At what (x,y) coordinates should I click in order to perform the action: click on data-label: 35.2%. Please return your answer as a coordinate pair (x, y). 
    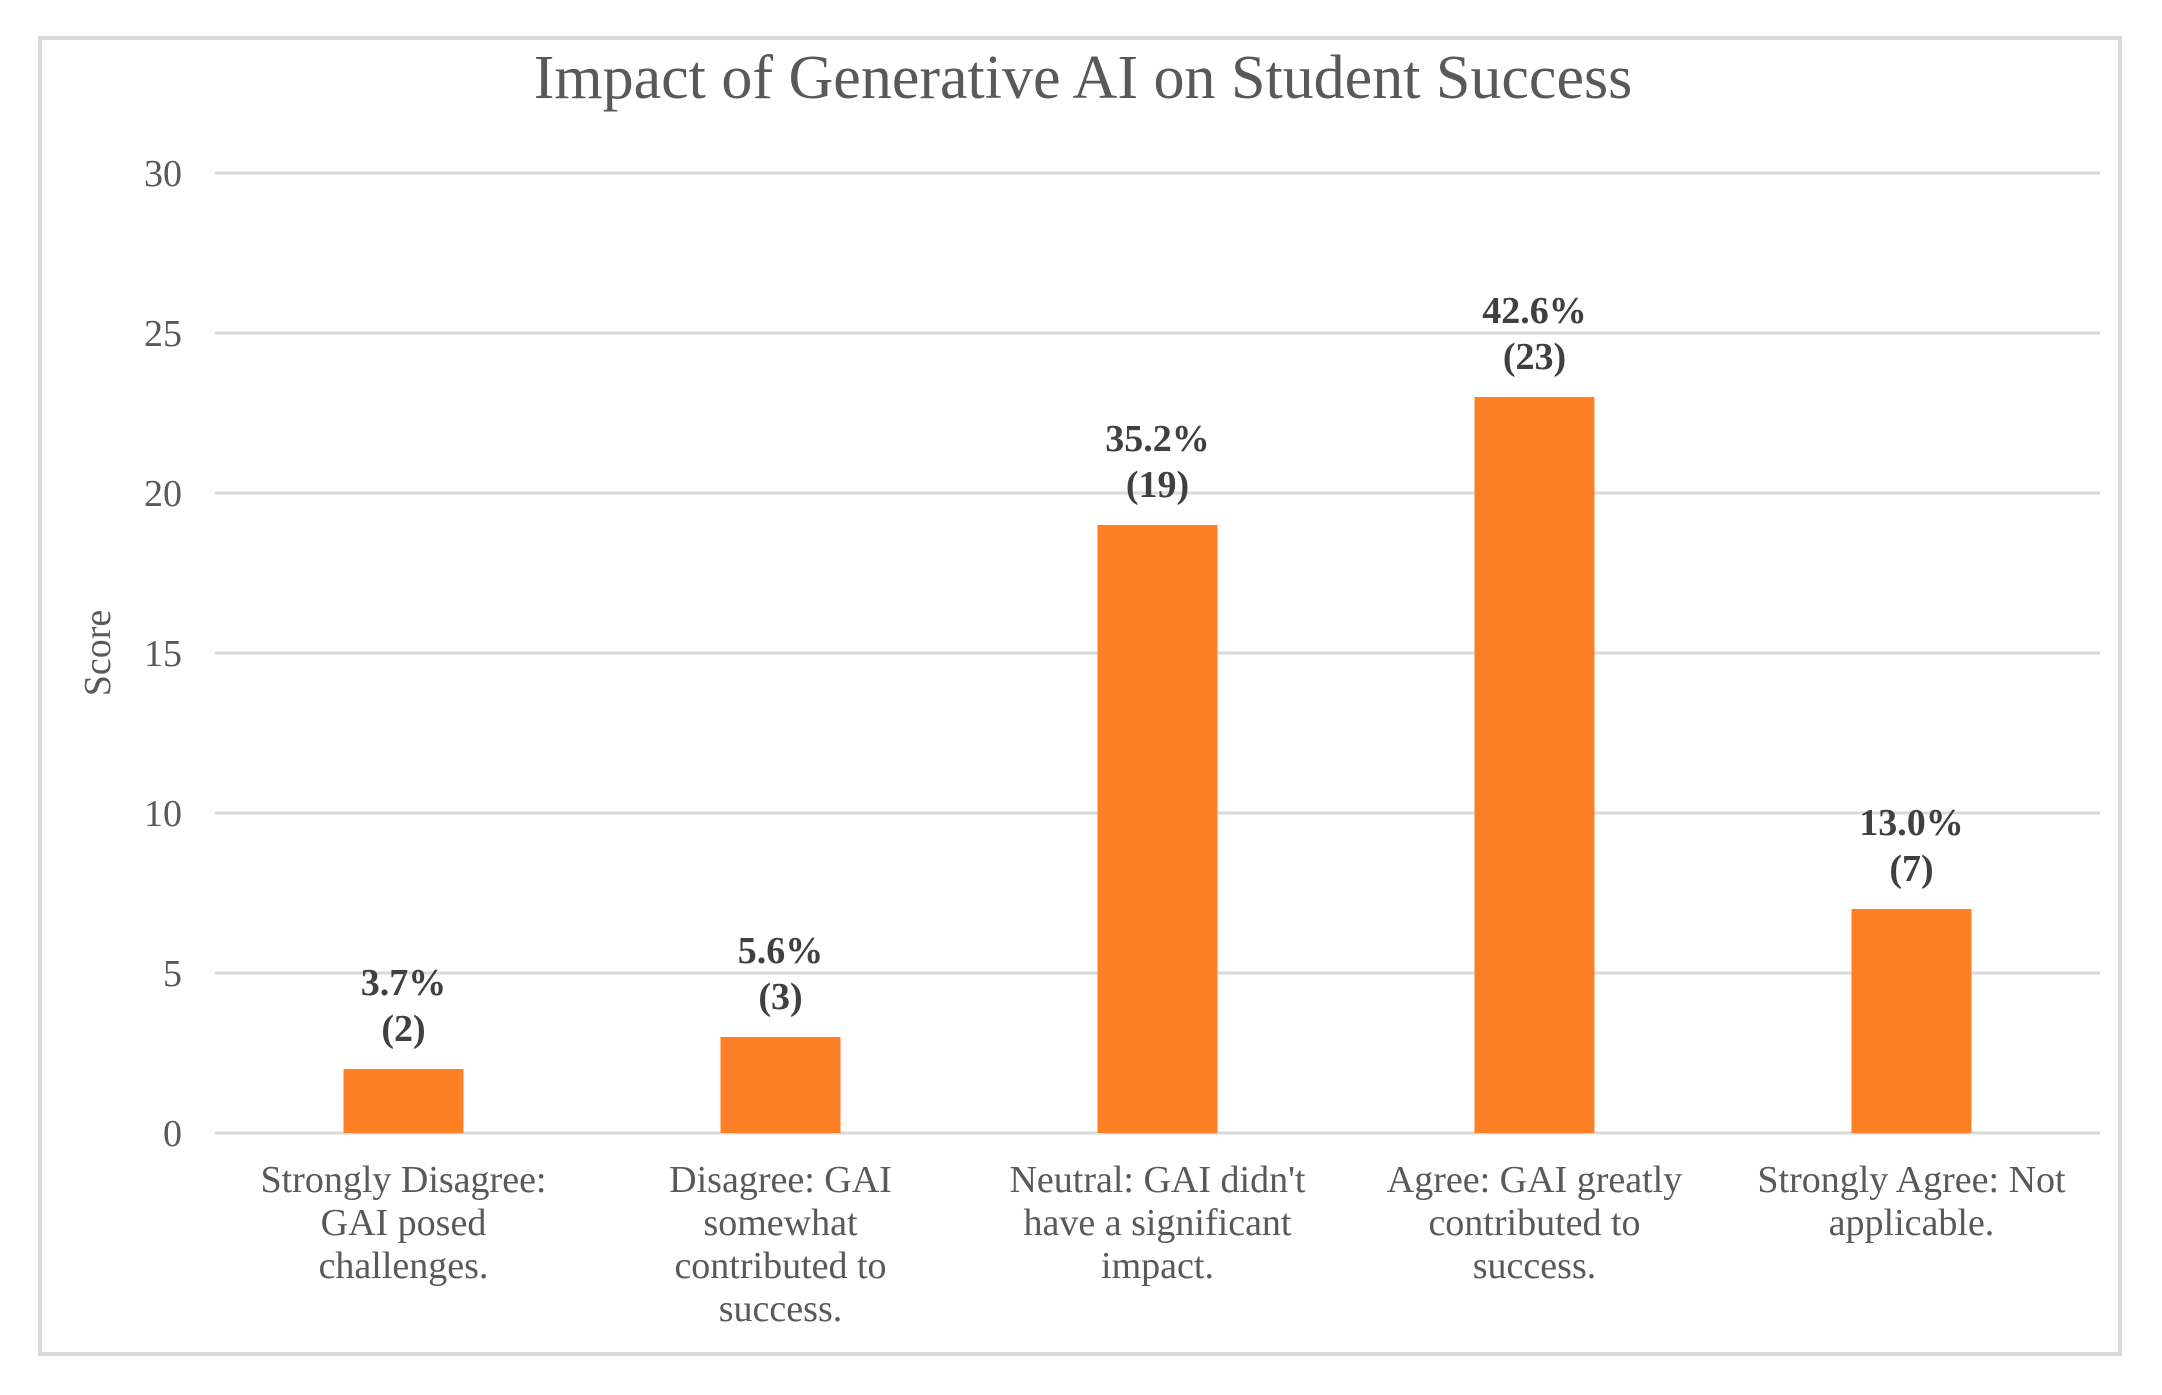
    Looking at the image, I should click on (1157, 439).